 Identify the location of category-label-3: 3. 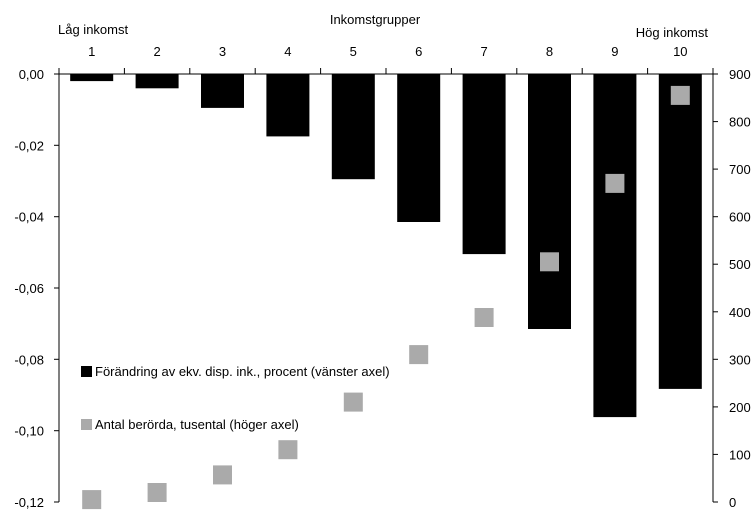
(222, 51).